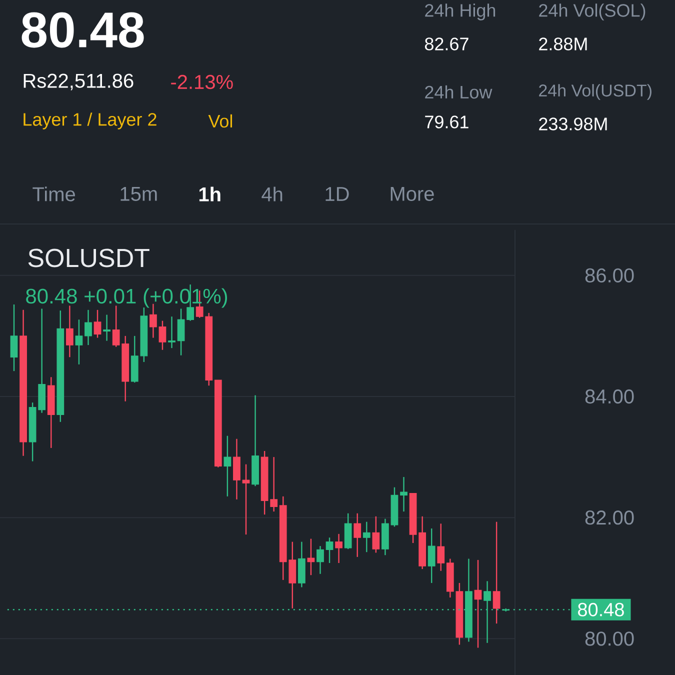  I want to click on y-tick-label: 84.00, so click(609, 396).